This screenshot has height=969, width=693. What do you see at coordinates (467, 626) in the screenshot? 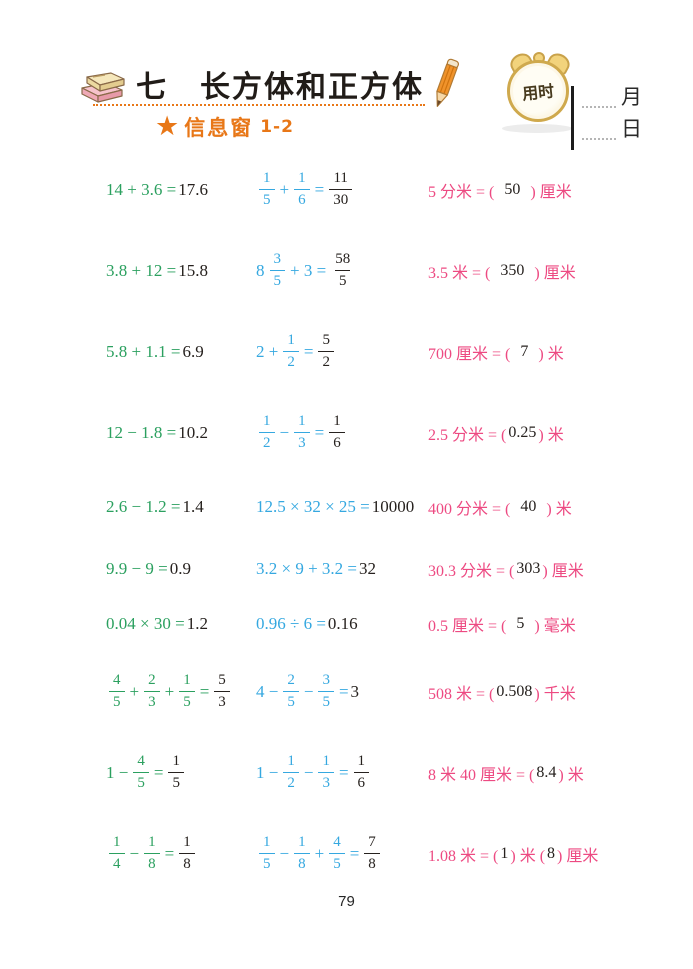
I see `math-text: 0.5 厘米 = (` at bounding box center [467, 626].